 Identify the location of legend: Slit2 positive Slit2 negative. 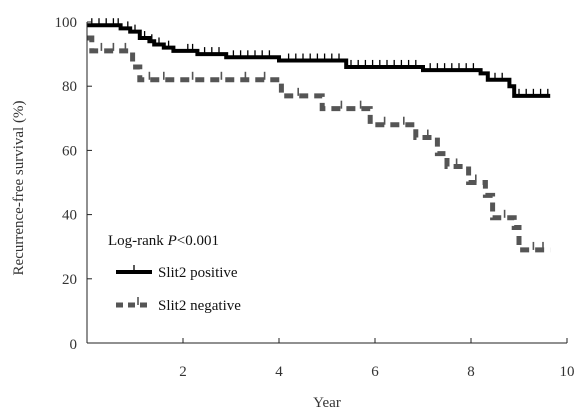
(178, 289).